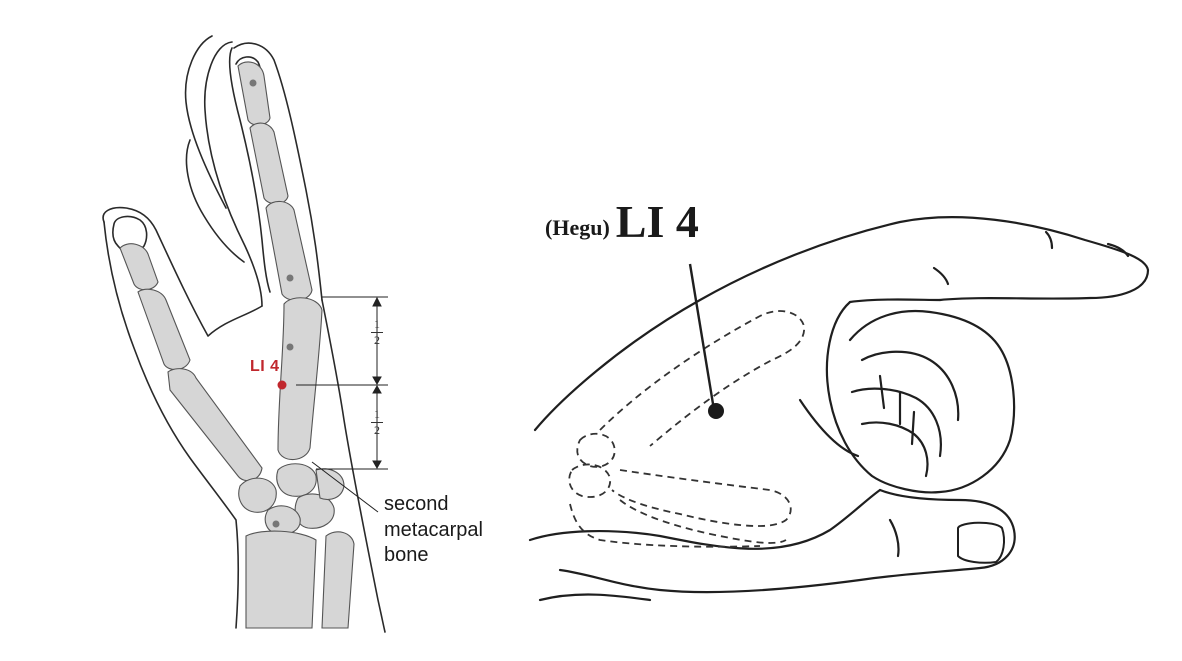 This screenshot has height=661, width=1182. I want to click on wrist-line, so click(595, 597).